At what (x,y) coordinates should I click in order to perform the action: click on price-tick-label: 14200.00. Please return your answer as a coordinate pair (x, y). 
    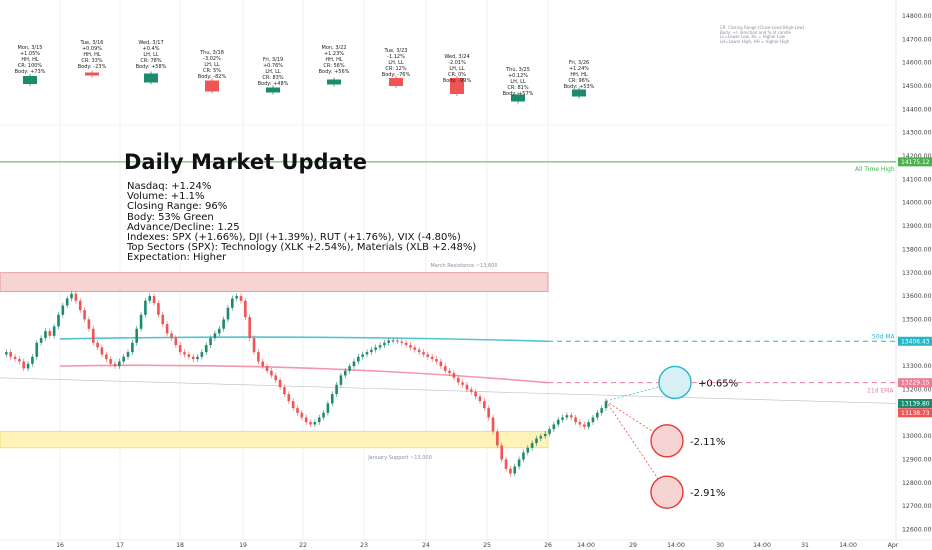
    Looking at the image, I should click on (917, 156).